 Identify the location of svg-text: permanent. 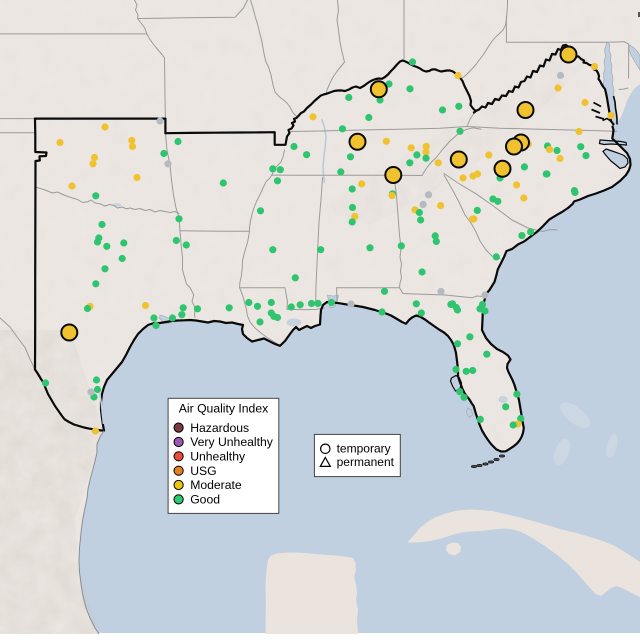
(366, 462).